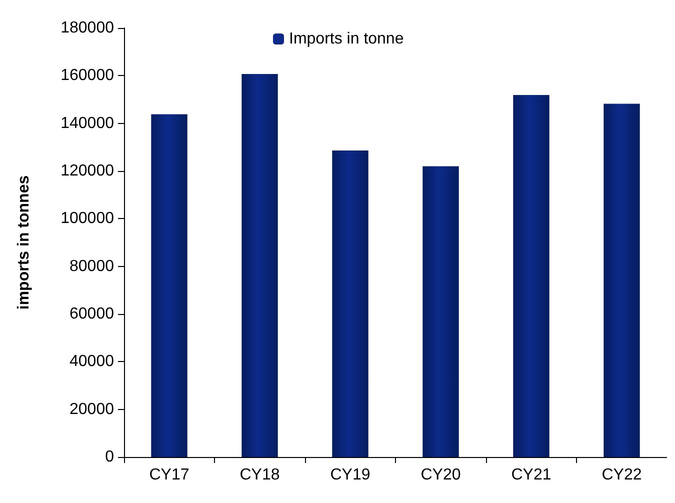 This screenshot has width=675, height=503. Describe the element at coordinates (92, 314) in the screenshot. I see `y-tick-label: 60000` at that location.